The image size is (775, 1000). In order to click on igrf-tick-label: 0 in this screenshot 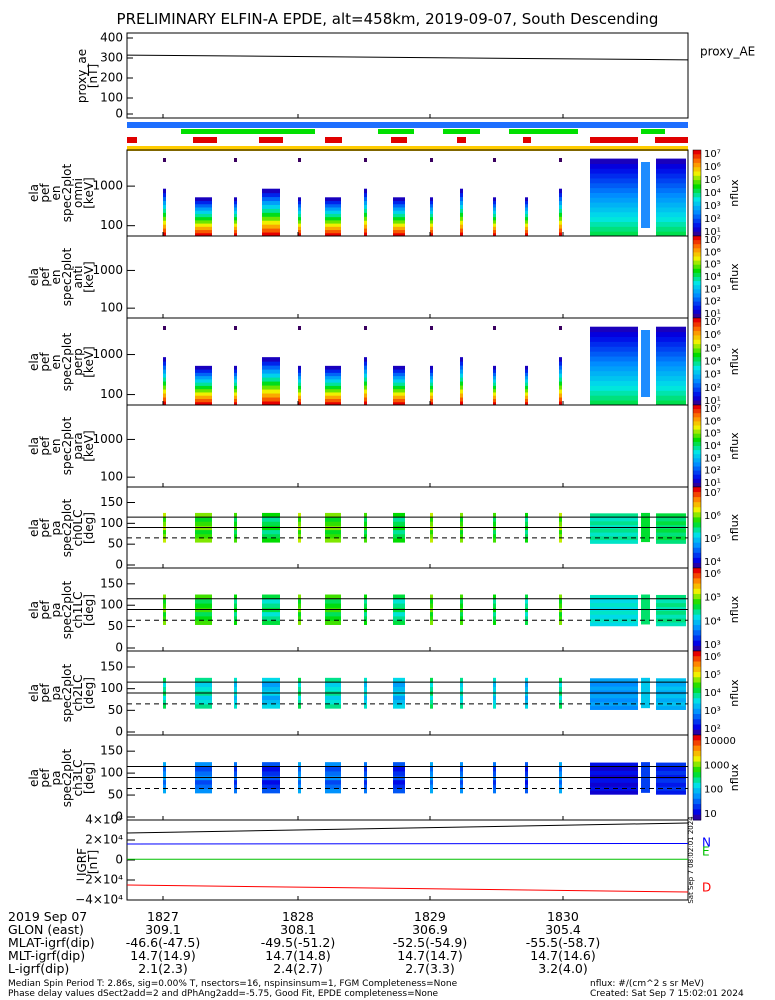, I will do `click(119, 860)`.